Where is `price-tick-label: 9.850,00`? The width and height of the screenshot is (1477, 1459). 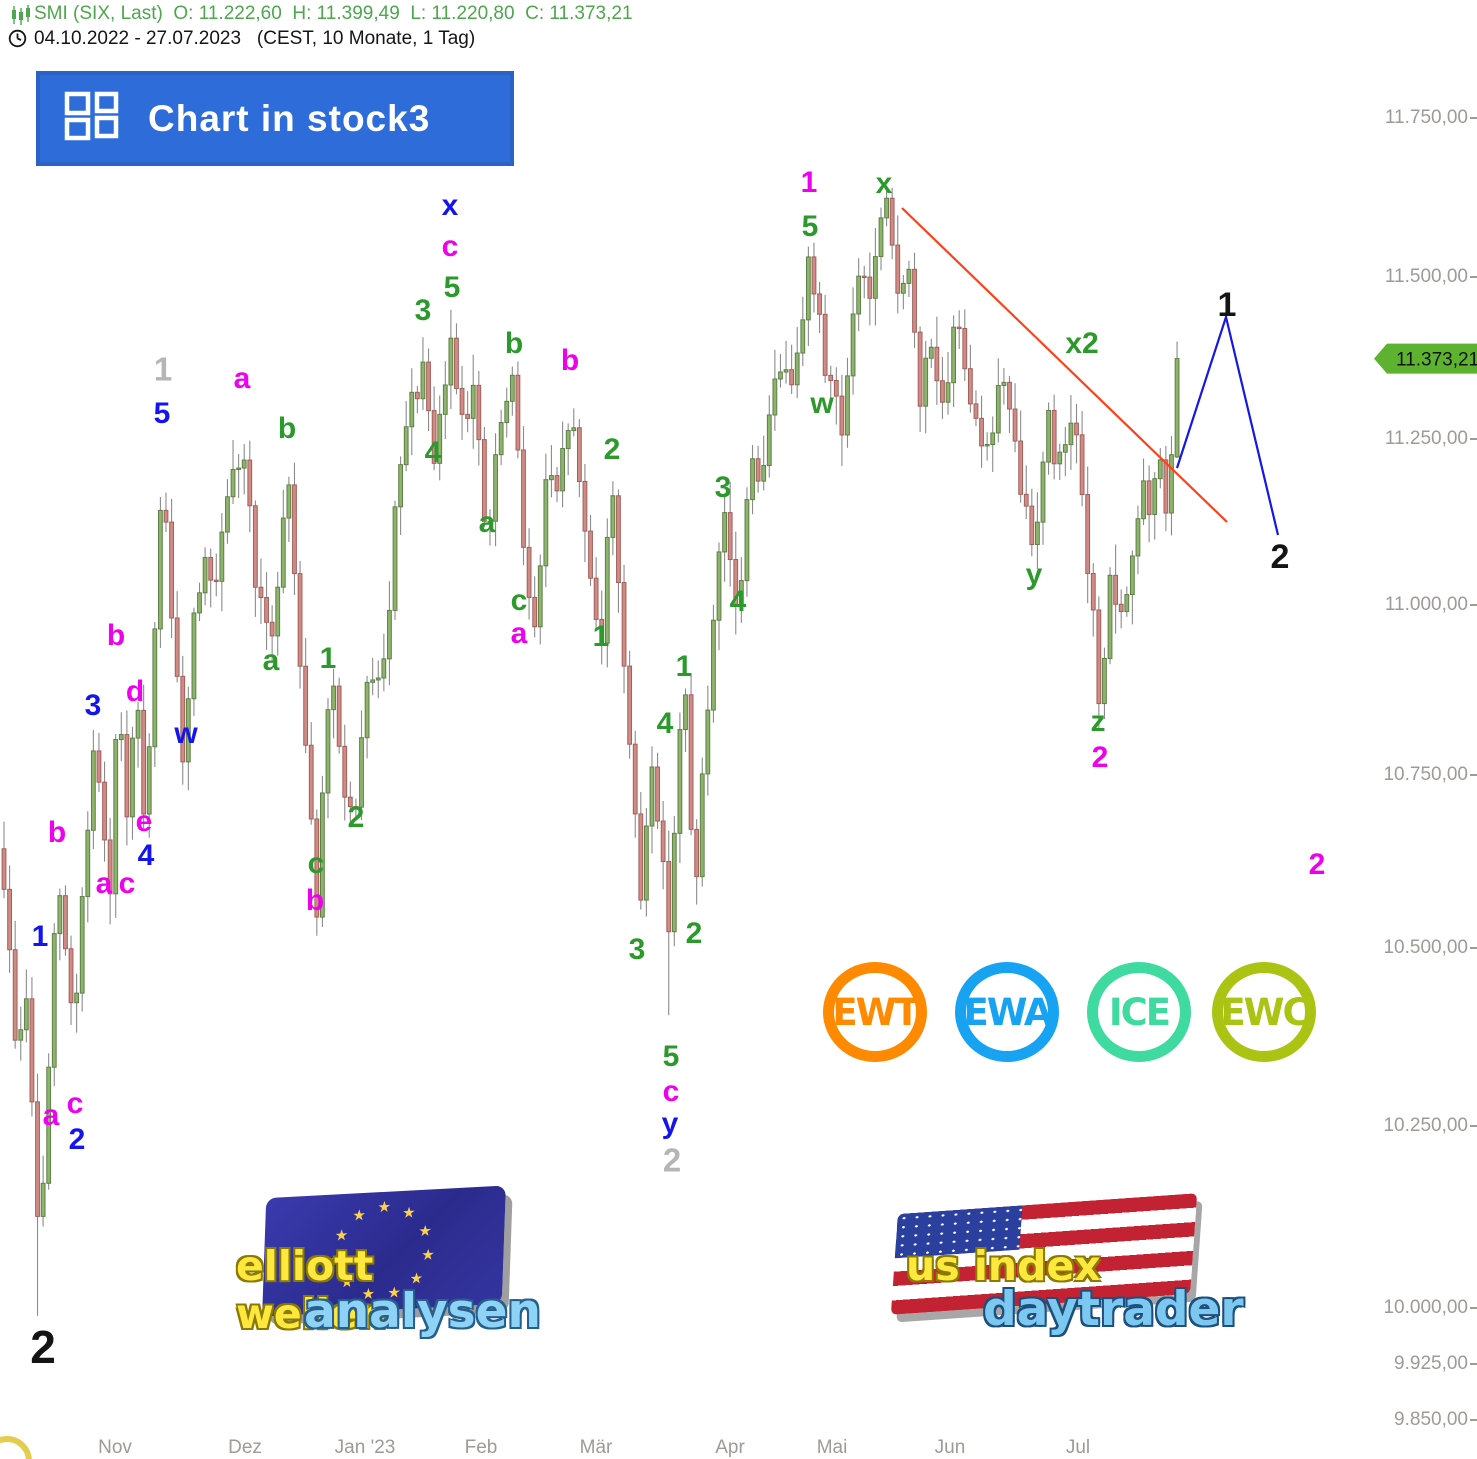 price-tick-label: 9.850,00 is located at coordinates (1431, 1419).